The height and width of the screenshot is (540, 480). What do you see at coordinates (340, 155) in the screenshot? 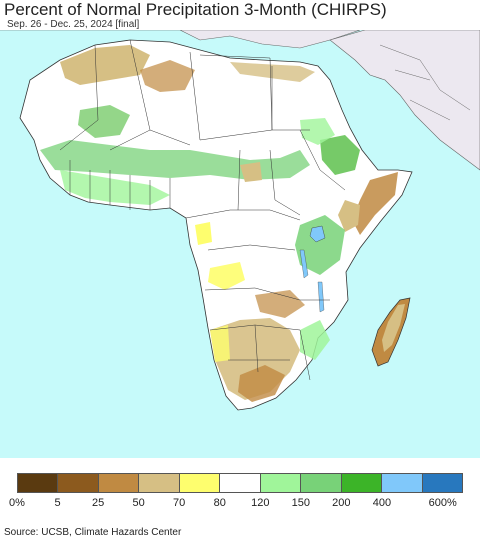
I see `ethiopia-wet` at bounding box center [340, 155].